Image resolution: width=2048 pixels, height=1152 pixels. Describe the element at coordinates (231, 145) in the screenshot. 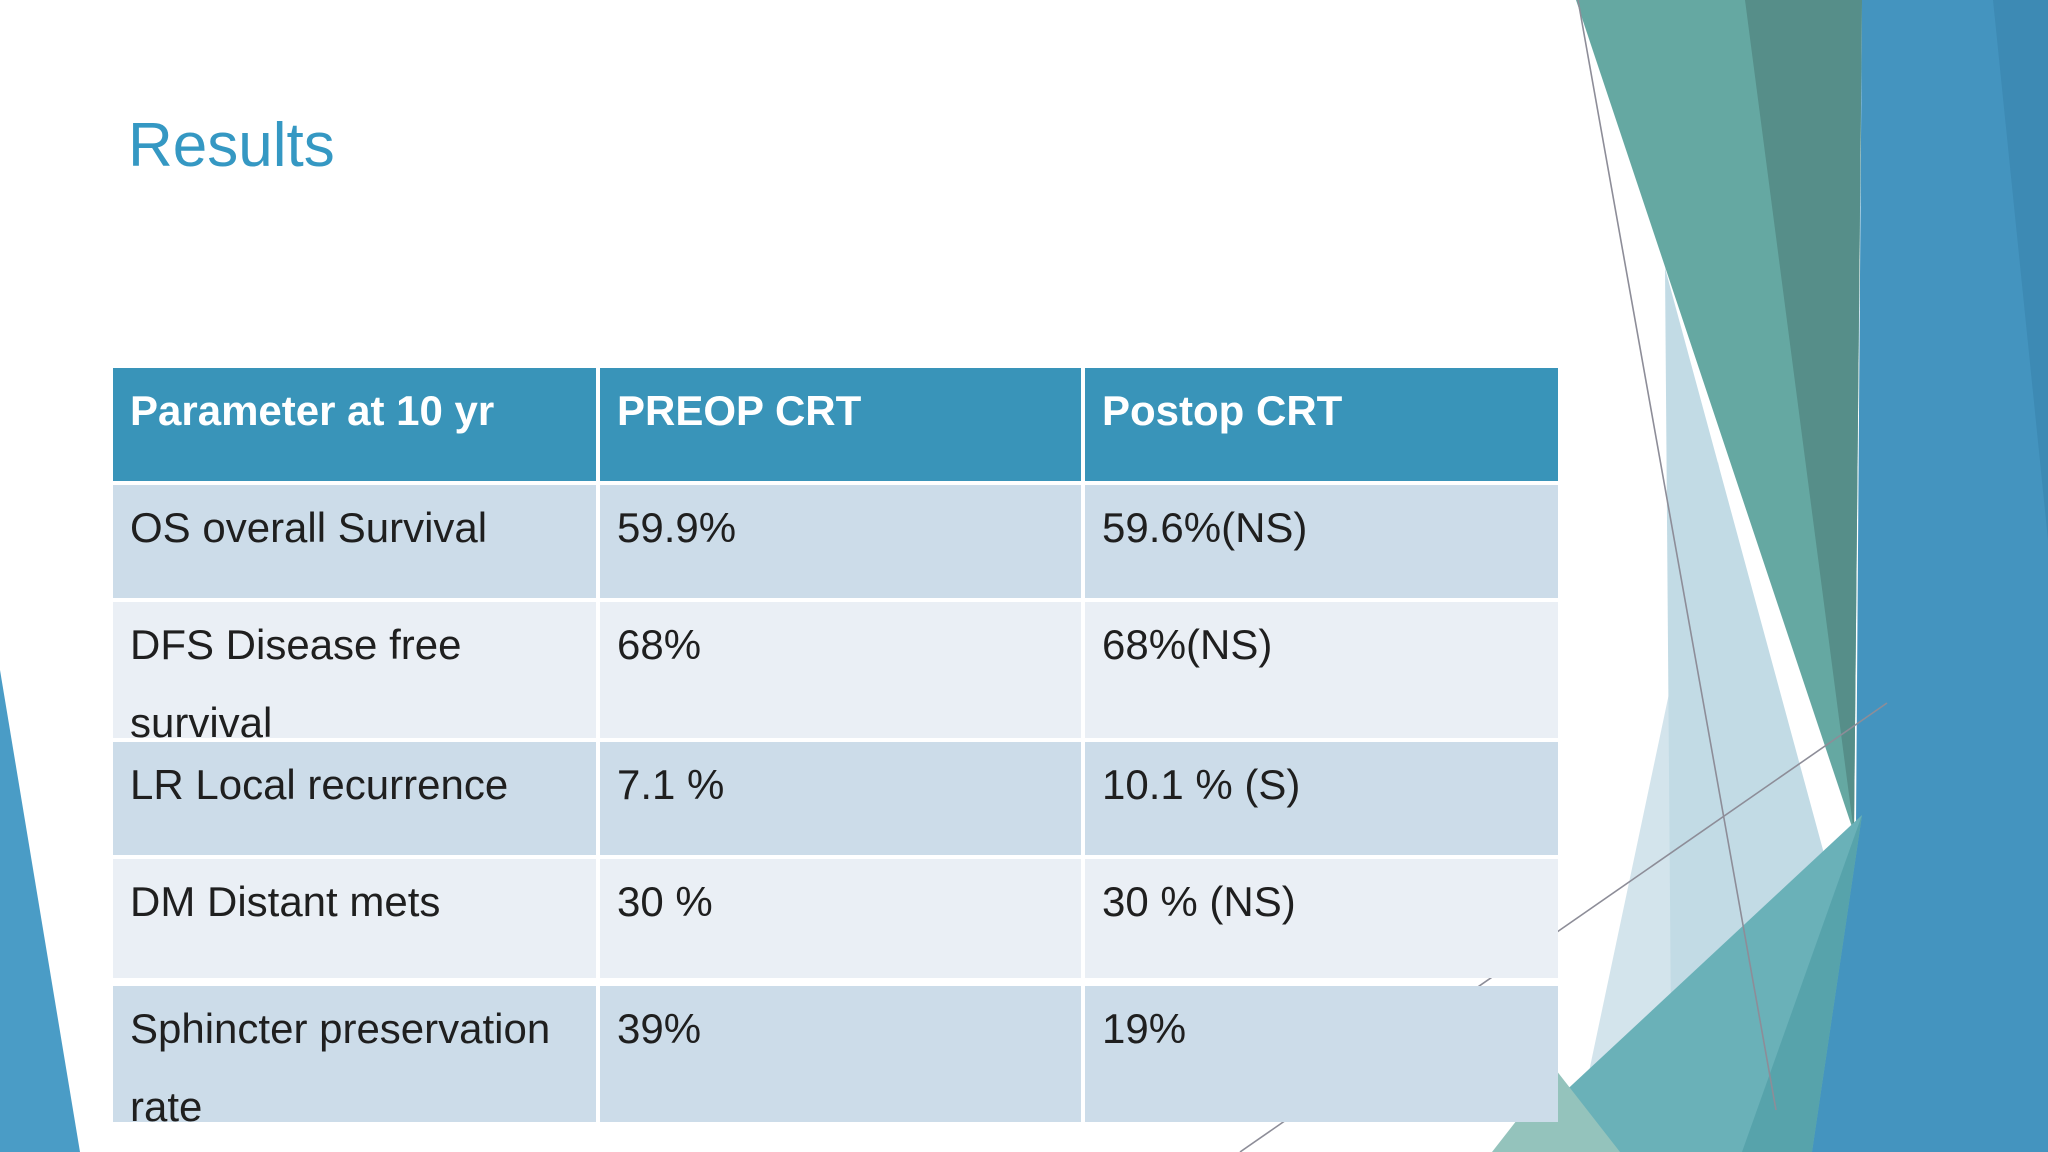

I see `slide-title: Results` at that location.